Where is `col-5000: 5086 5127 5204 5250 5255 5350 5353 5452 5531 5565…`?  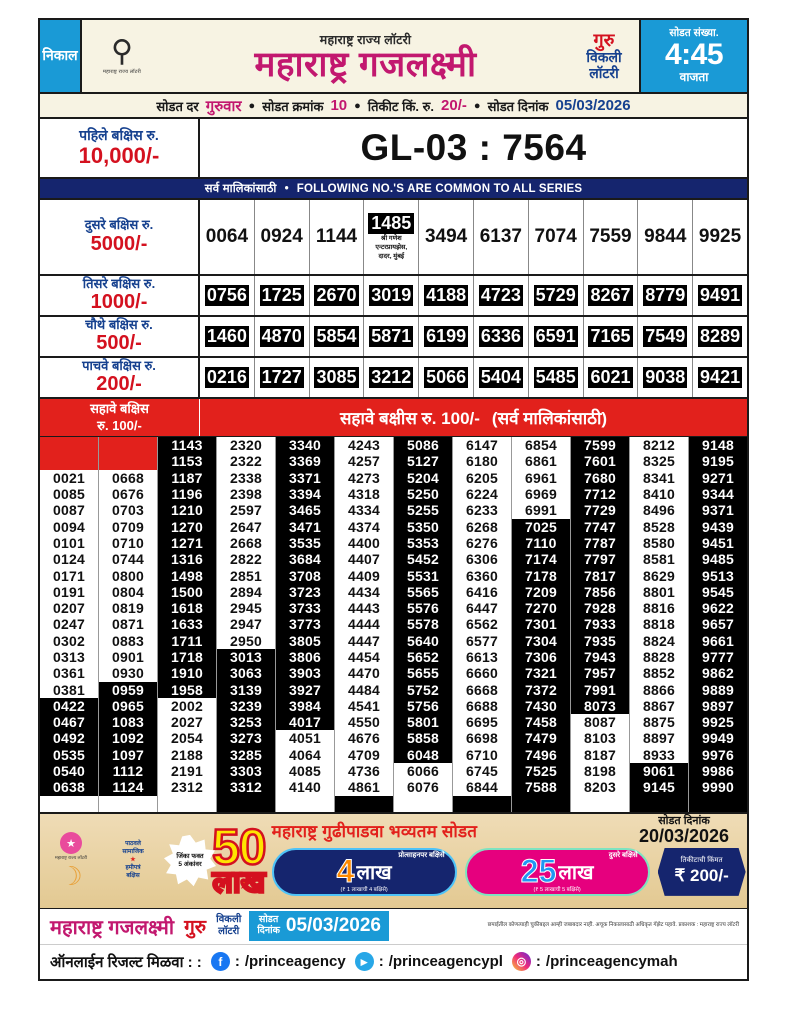 col-5000: 5086 5127 5204 5250 5255 5350 5353 5452 5531 5565… is located at coordinates (422, 624).